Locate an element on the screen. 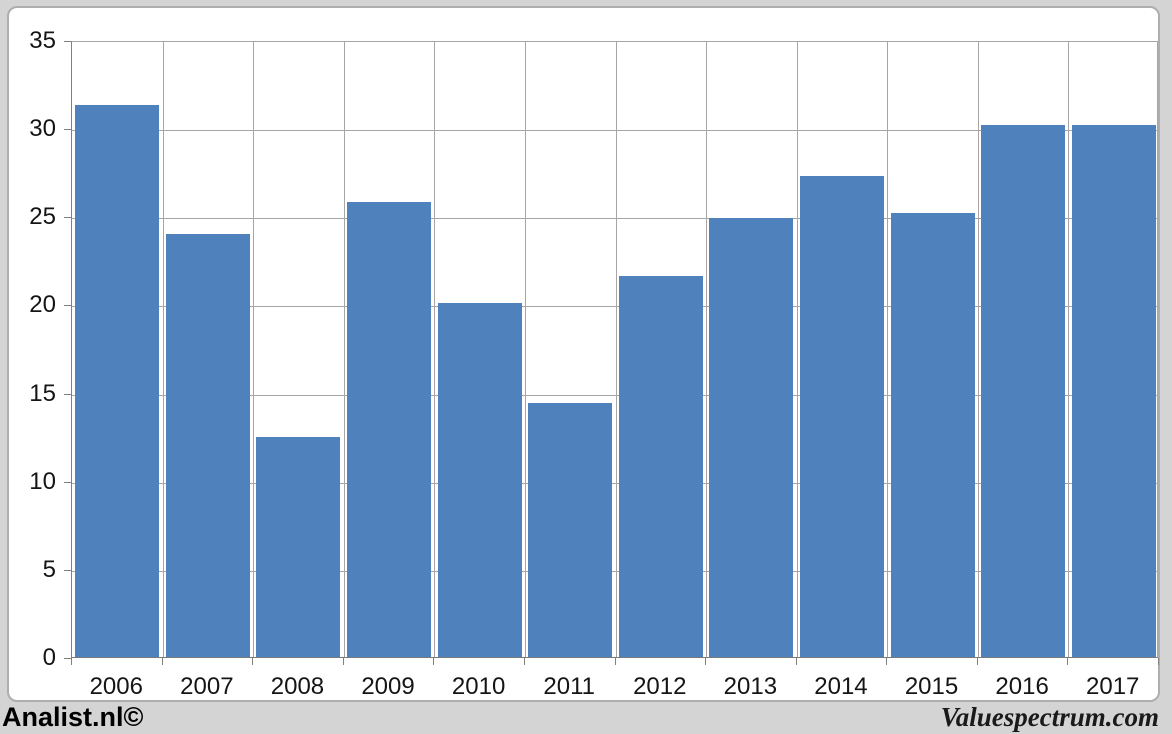 This screenshot has width=1172, height=734. bar-2008 is located at coordinates (298, 546).